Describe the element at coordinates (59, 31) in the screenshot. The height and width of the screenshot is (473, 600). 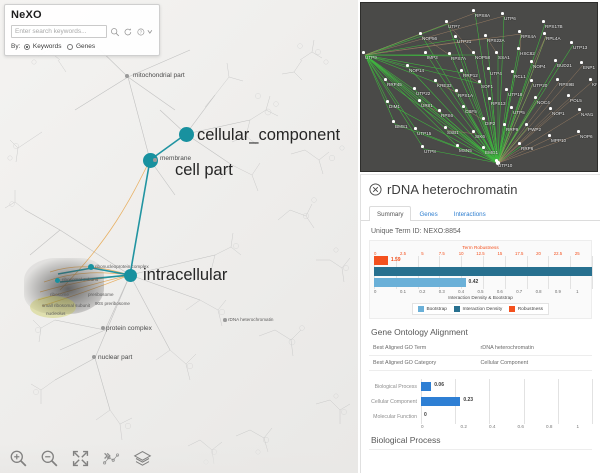
I see `search-input` at that location.